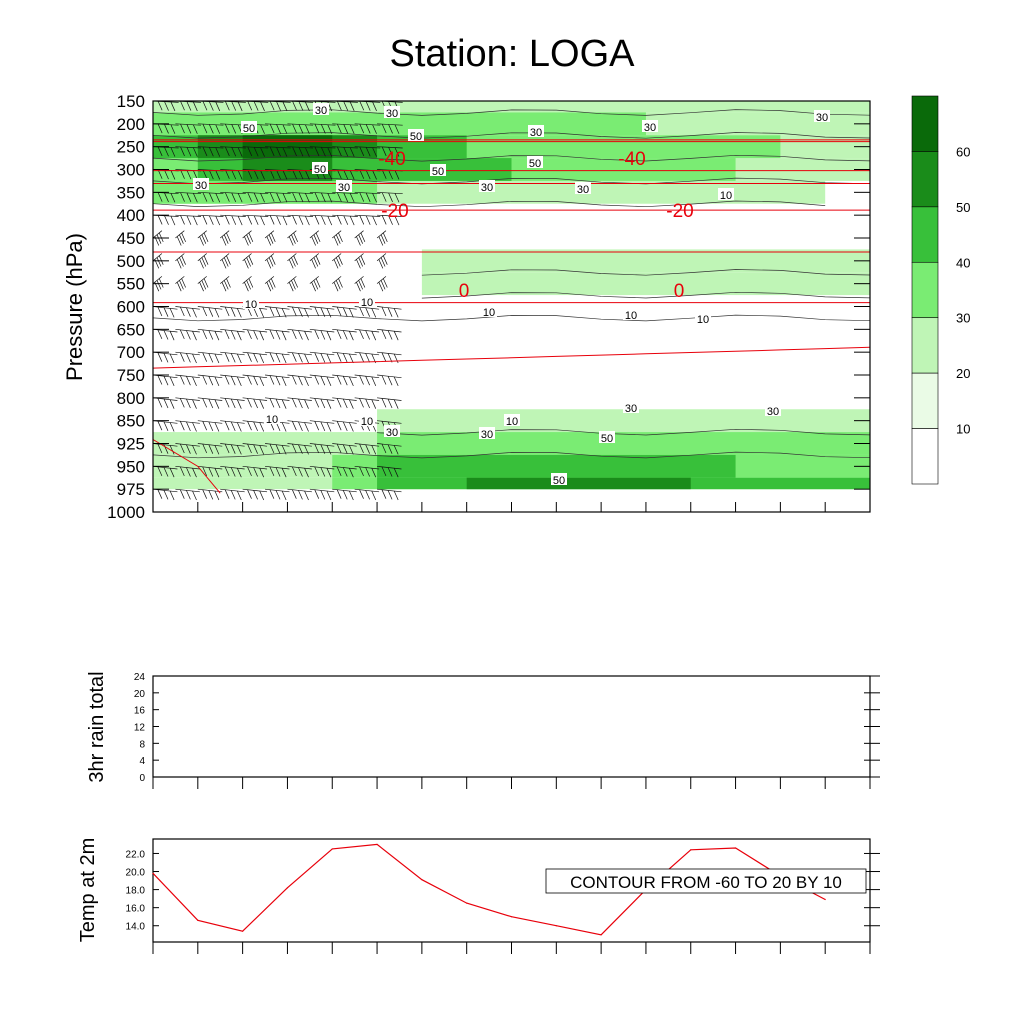  Describe the element at coordinates (131, 147) in the screenshot. I see `pressure-tick-label: 250` at that location.